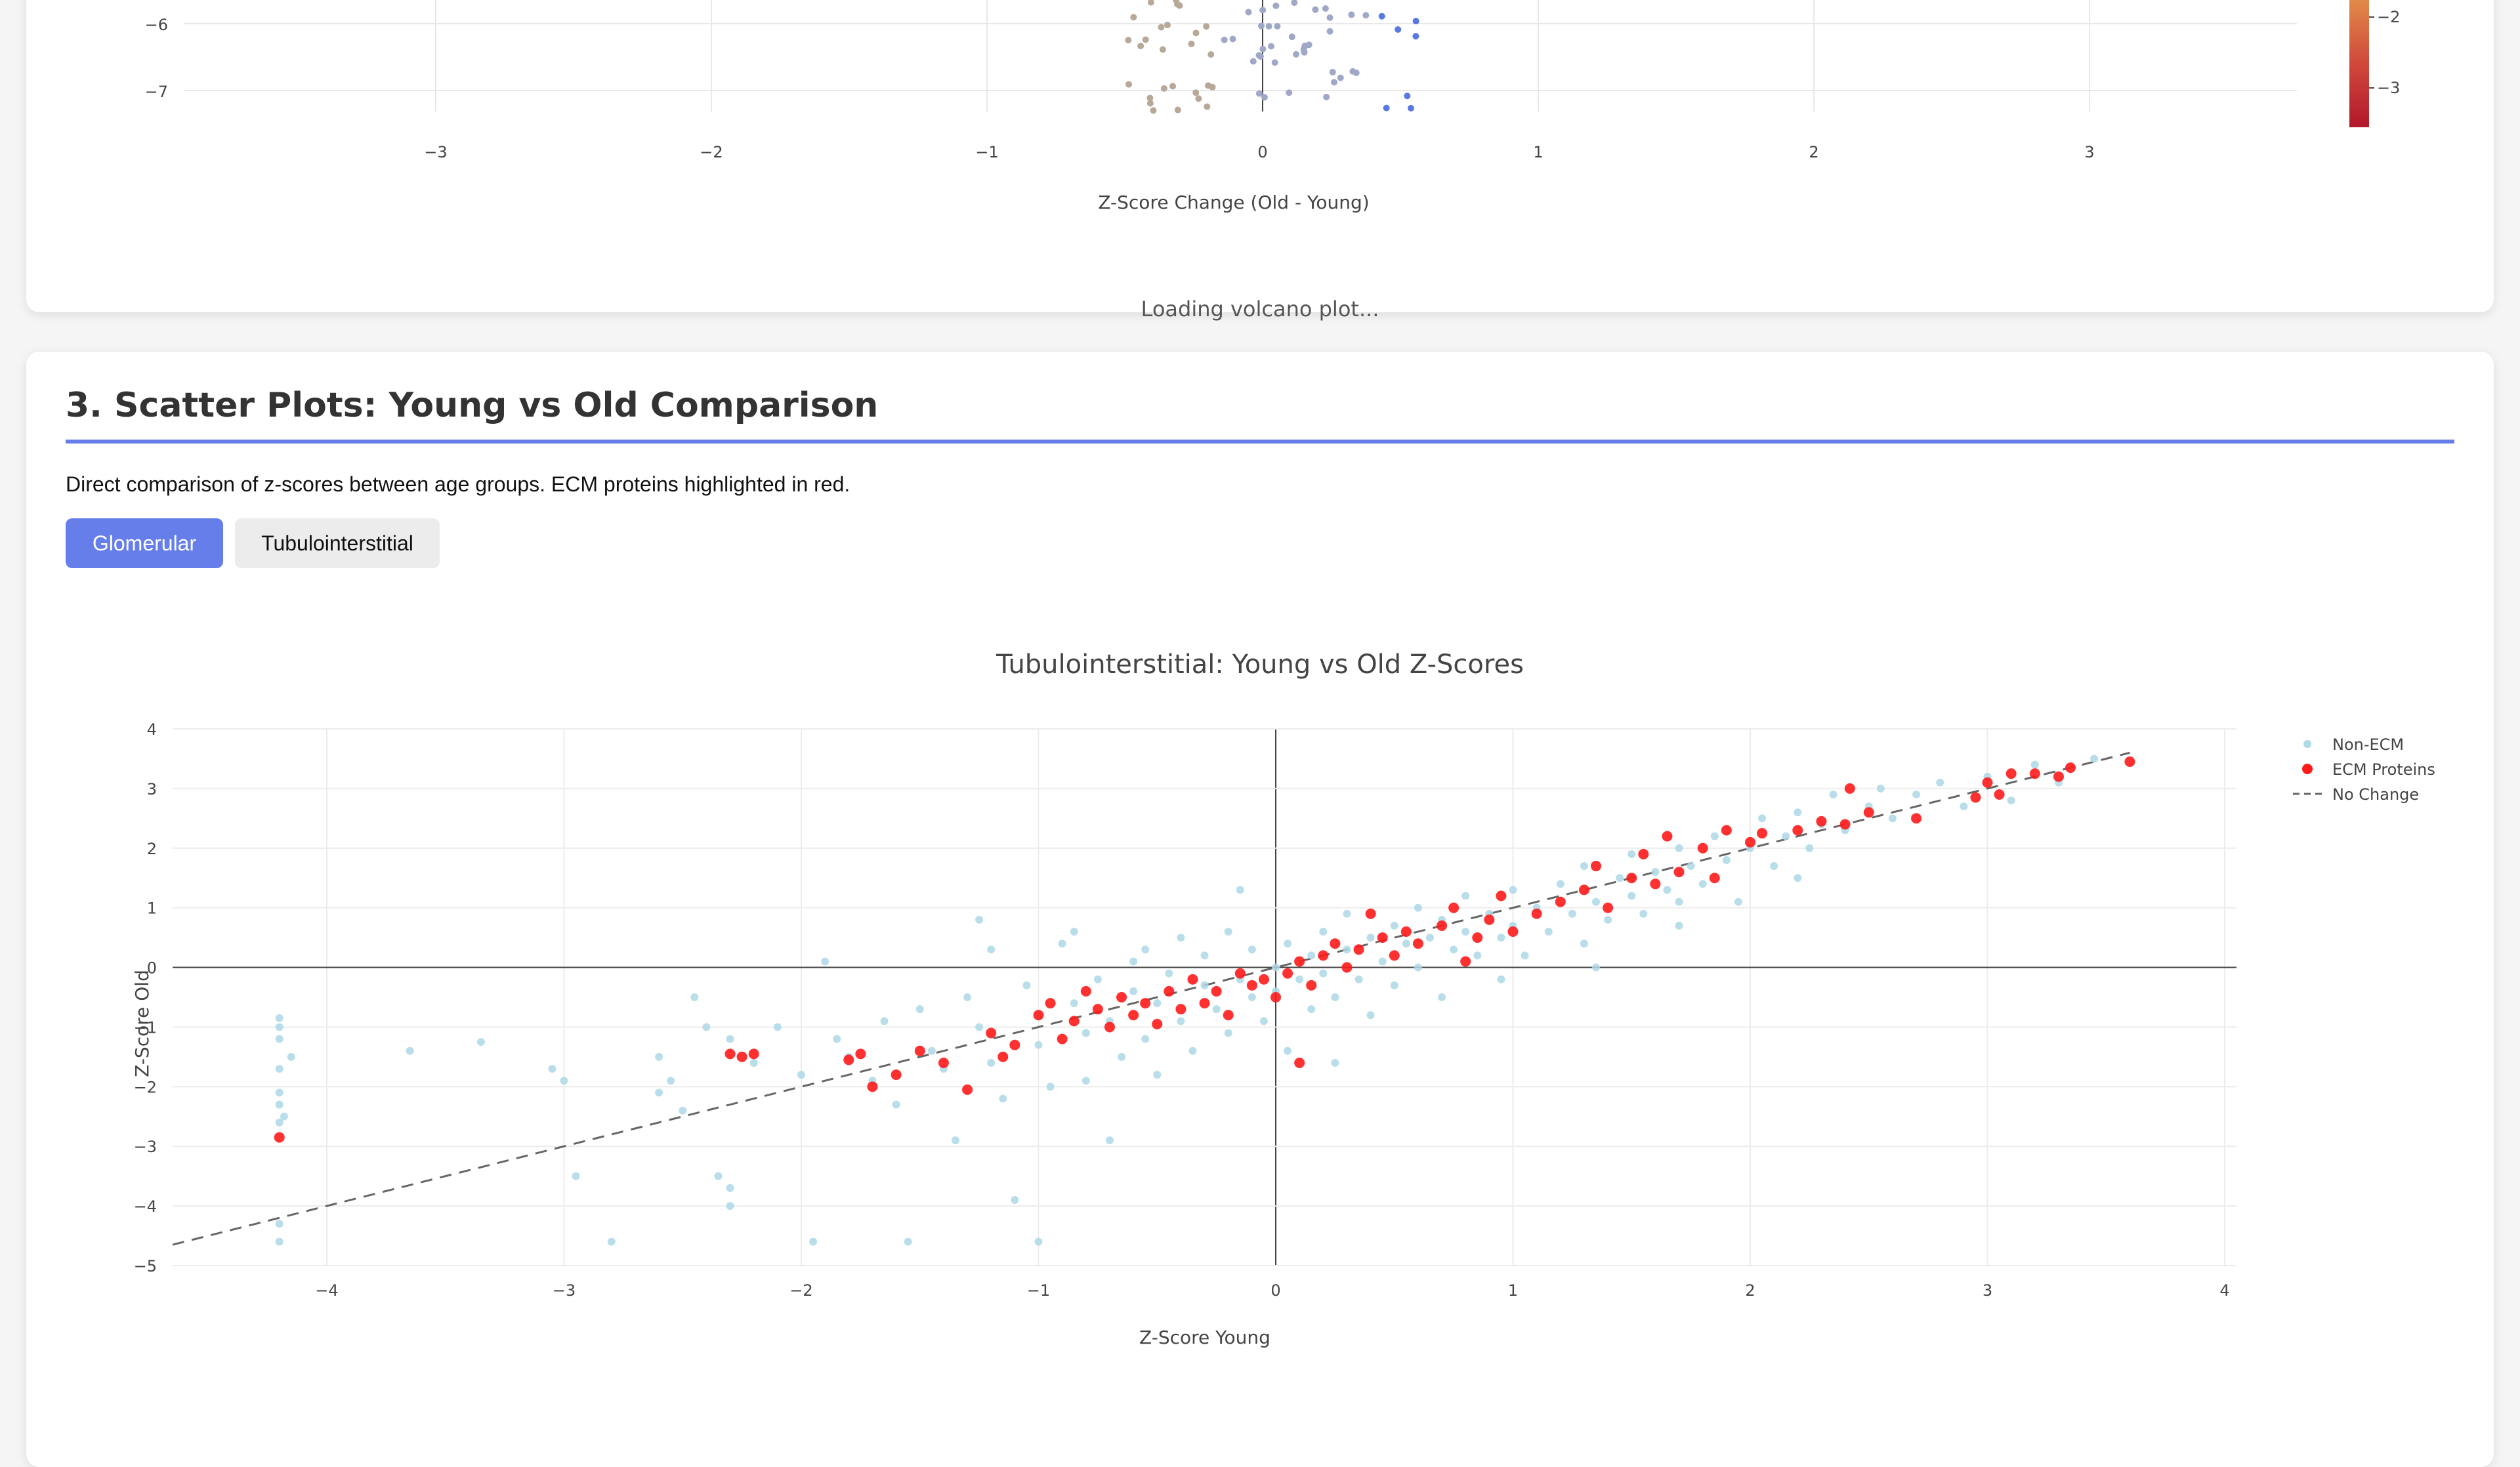 The width and height of the screenshot is (2520, 1467). I want to click on x-tick-label: −4, so click(326, 1290).